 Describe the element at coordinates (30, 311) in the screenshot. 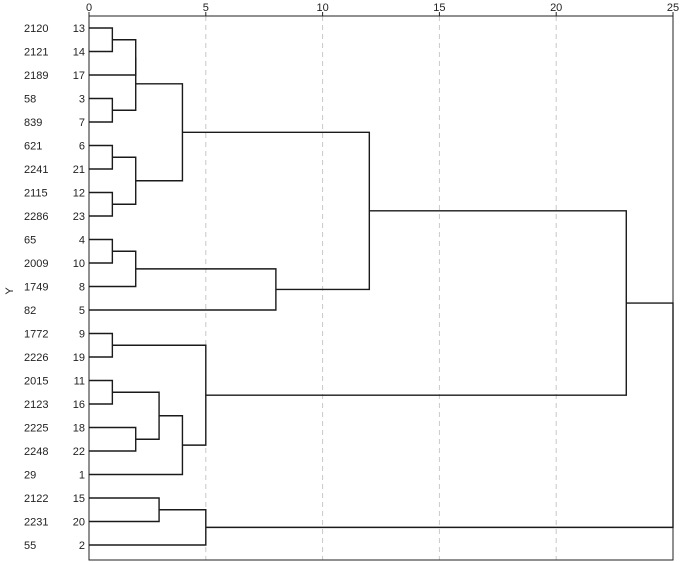

I see `leaf-label: 82` at that location.